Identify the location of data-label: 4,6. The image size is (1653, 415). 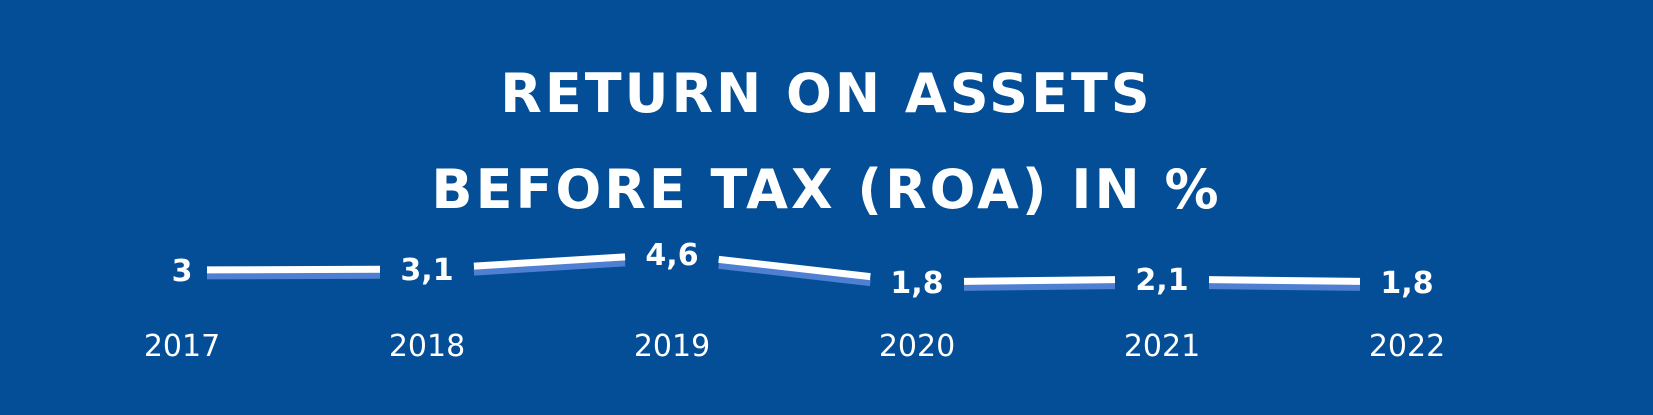
(671, 255).